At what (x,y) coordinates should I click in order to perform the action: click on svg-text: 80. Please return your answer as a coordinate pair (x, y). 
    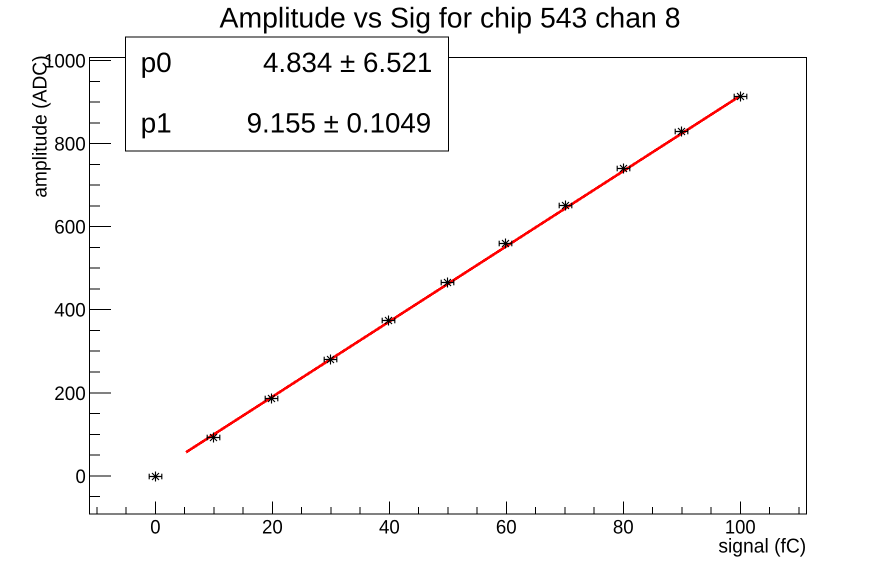
    Looking at the image, I should click on (623, 528).